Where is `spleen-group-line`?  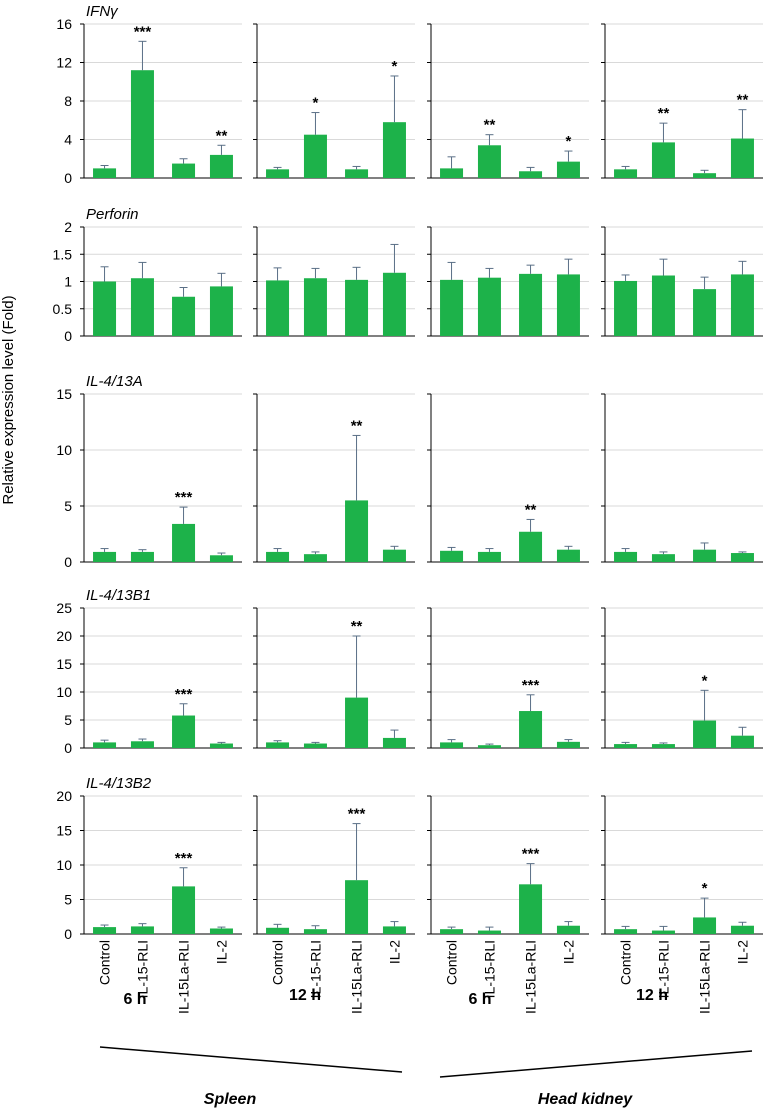 spleen-group-line is located at coordinates (251, 1059).